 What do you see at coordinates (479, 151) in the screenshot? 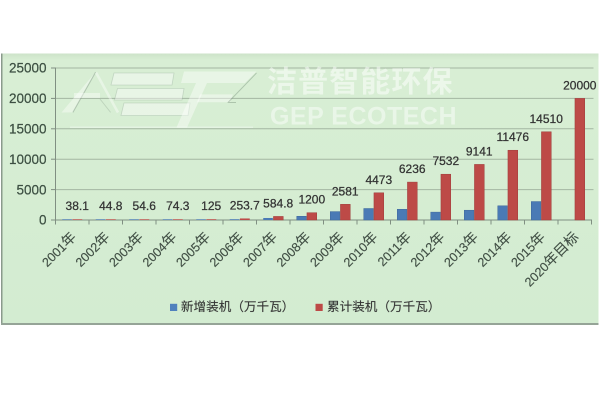
I see `svg-text: 9141` at bounding box center [479, 151].